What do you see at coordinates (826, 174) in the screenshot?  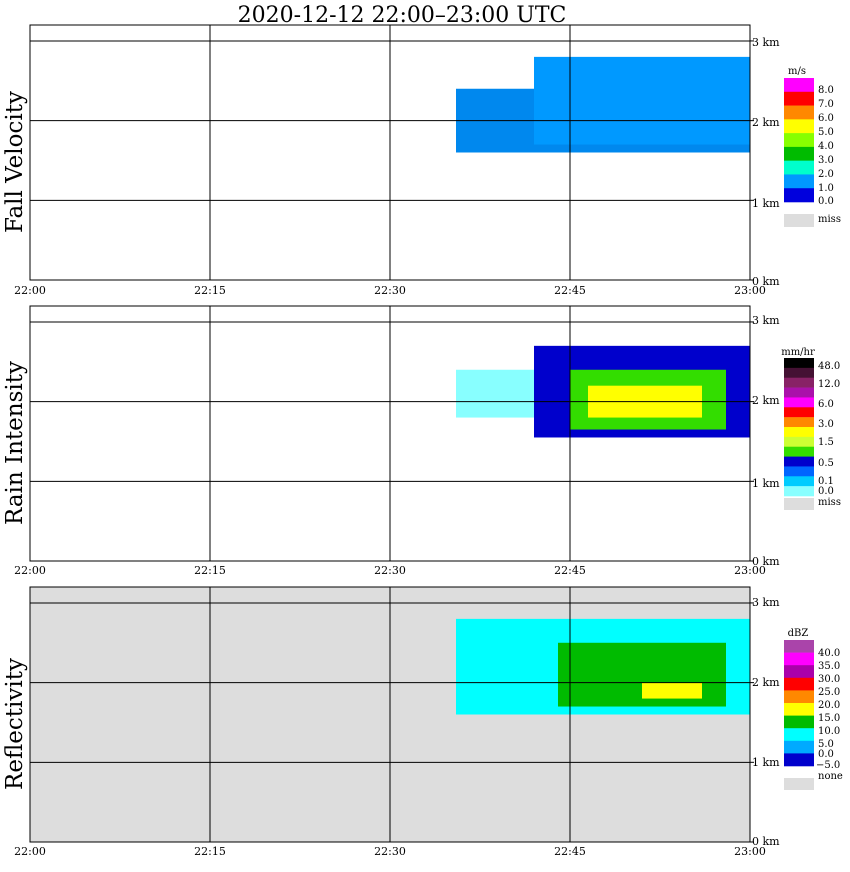 I see `legend-label: 2.0` at bounding box center [826, 174].